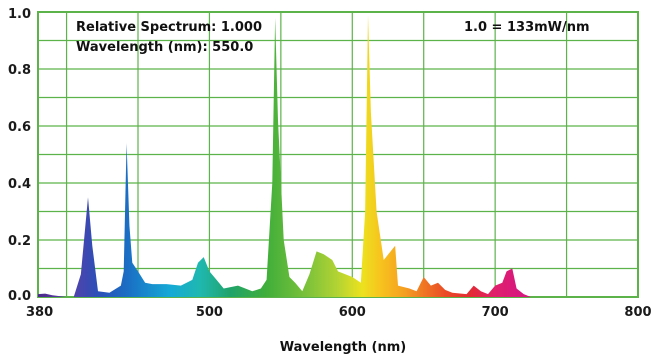 This screenshot has width=653, height=360. What do you see at coordinates (19, 184) in the screenshot?
I see `y-tick-label: 0.4` at bounding box center [19, 184].